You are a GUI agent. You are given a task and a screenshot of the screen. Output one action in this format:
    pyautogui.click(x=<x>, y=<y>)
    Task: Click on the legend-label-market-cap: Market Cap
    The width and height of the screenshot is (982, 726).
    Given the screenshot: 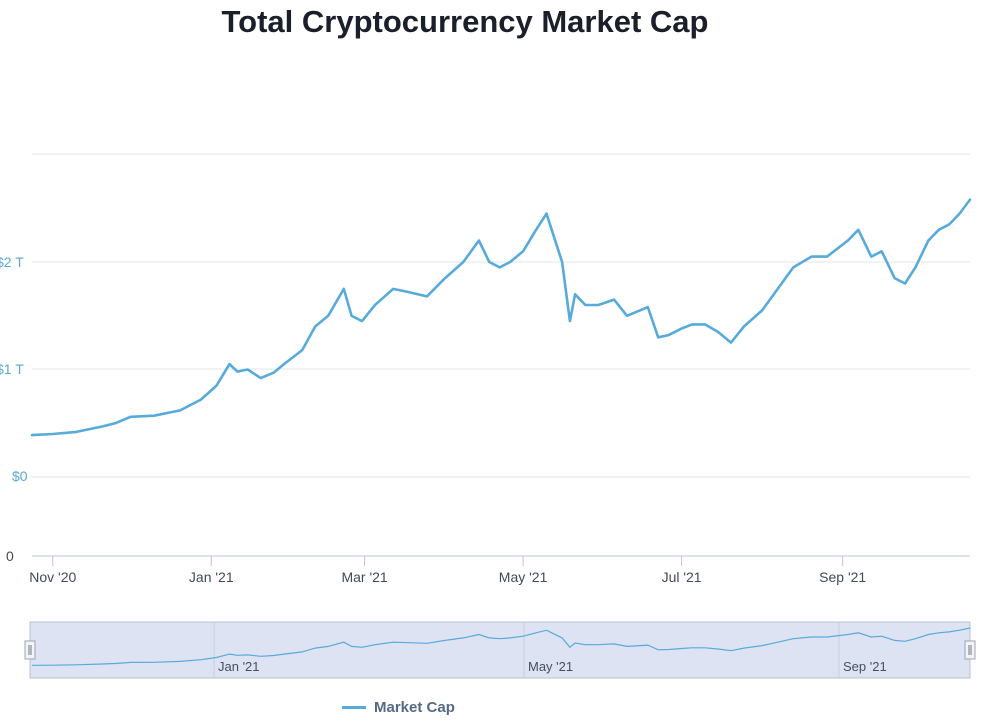 What is the action you would take?
    pyautogui.click(x=414, y=707)
    